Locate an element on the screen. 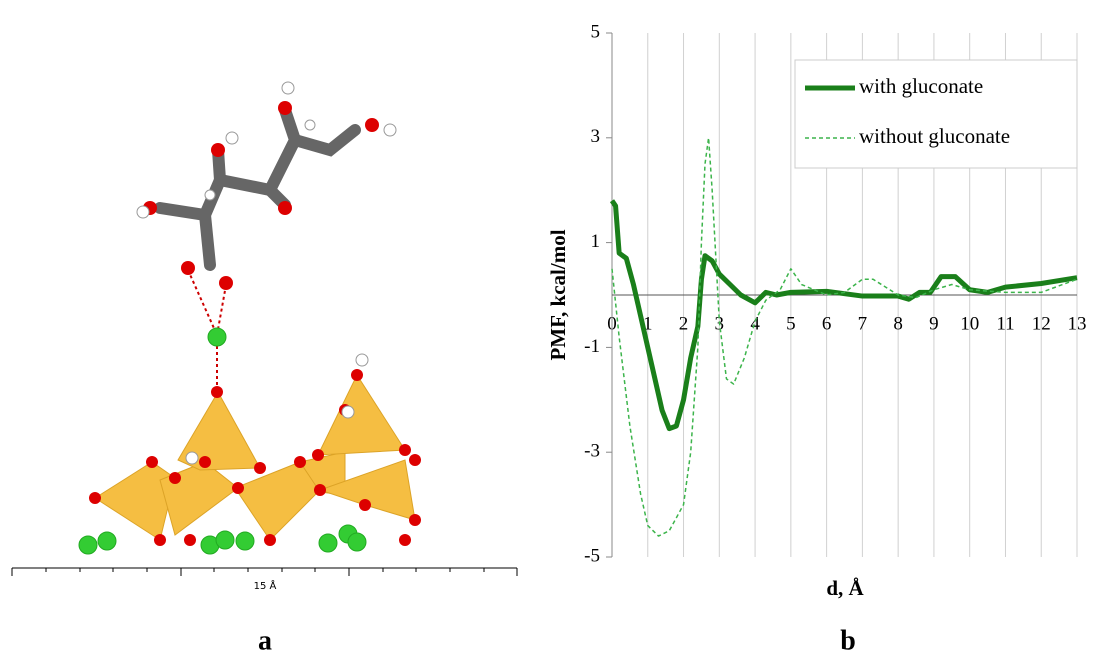 This screenshot has height=657, width=1096. x-tick-label: 4 is located at coordinates (755, 323).